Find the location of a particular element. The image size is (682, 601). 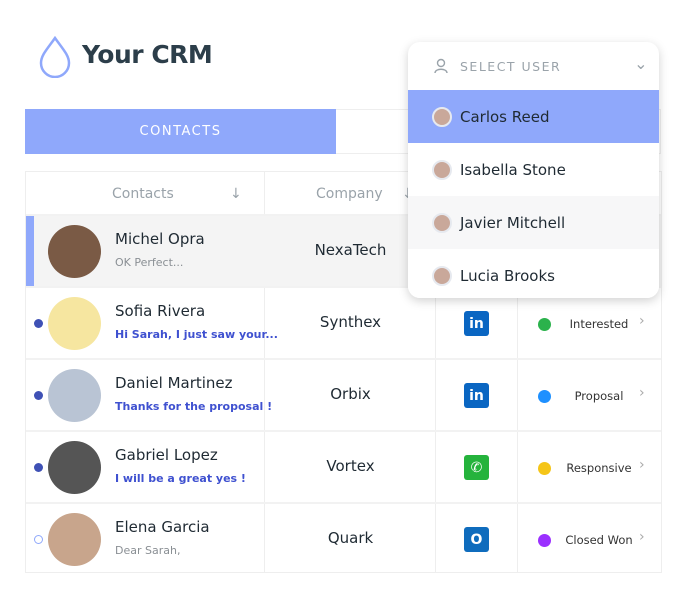

outlook-icon: O is located at coordinates (476, 539).